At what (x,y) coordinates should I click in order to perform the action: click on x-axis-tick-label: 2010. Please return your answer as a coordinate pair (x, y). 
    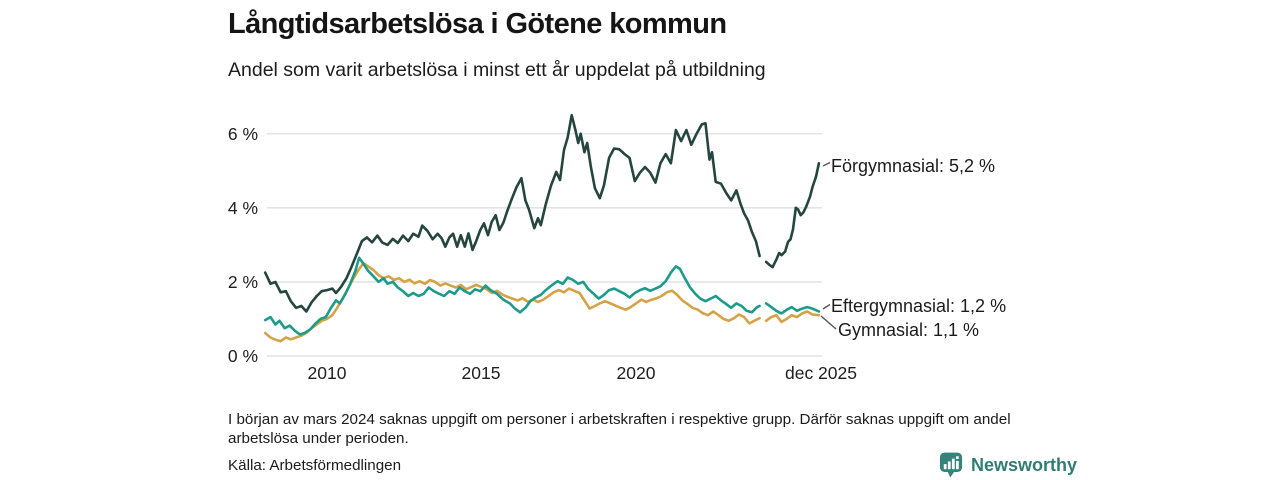
    Looking at the image, I should click on (327, 373).